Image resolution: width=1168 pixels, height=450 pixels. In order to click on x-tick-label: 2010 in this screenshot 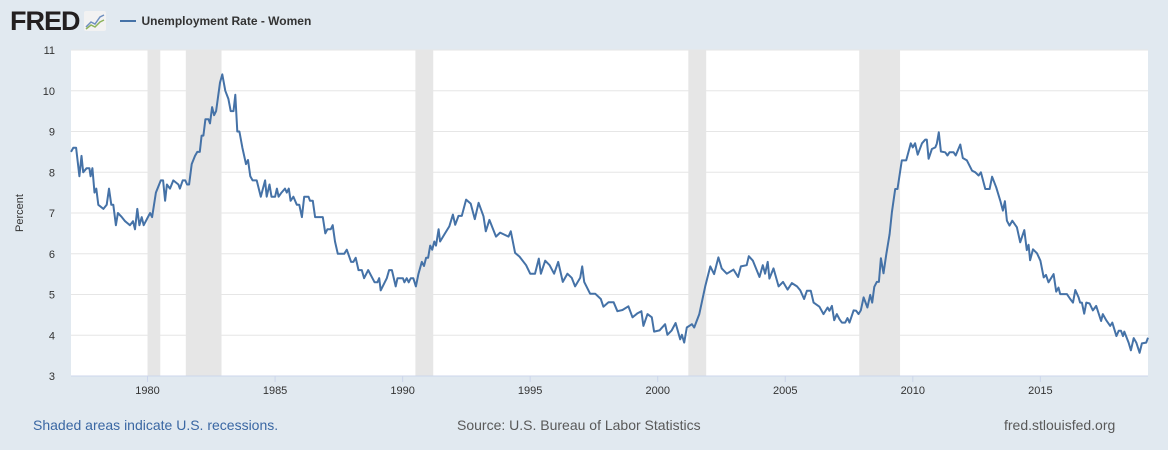, I will do `click(913, 391)`.